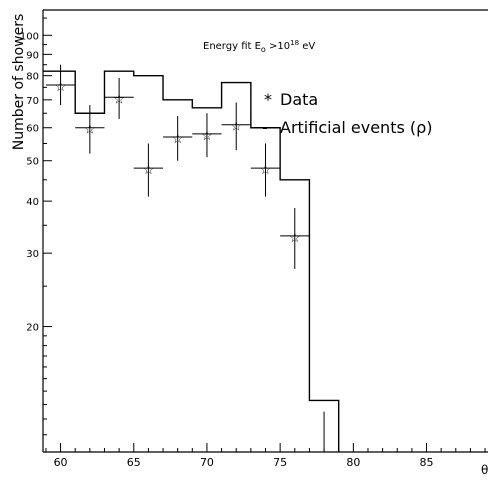  I want to click on legend-artificial-label: Artificial events (ρ), so click(356, 127).